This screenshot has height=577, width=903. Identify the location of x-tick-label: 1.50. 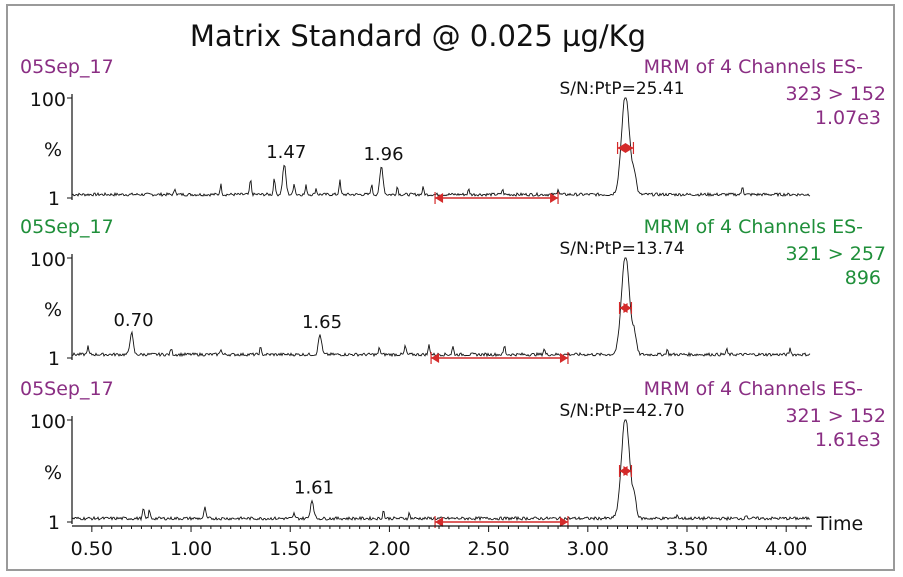
(290, 549).